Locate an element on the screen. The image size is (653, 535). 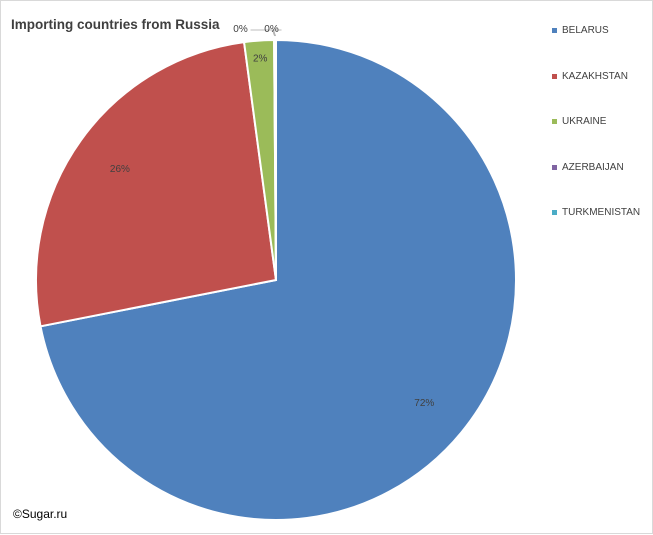
copyright-text: ©Sugar.ru is located at coordinates (40, 514).